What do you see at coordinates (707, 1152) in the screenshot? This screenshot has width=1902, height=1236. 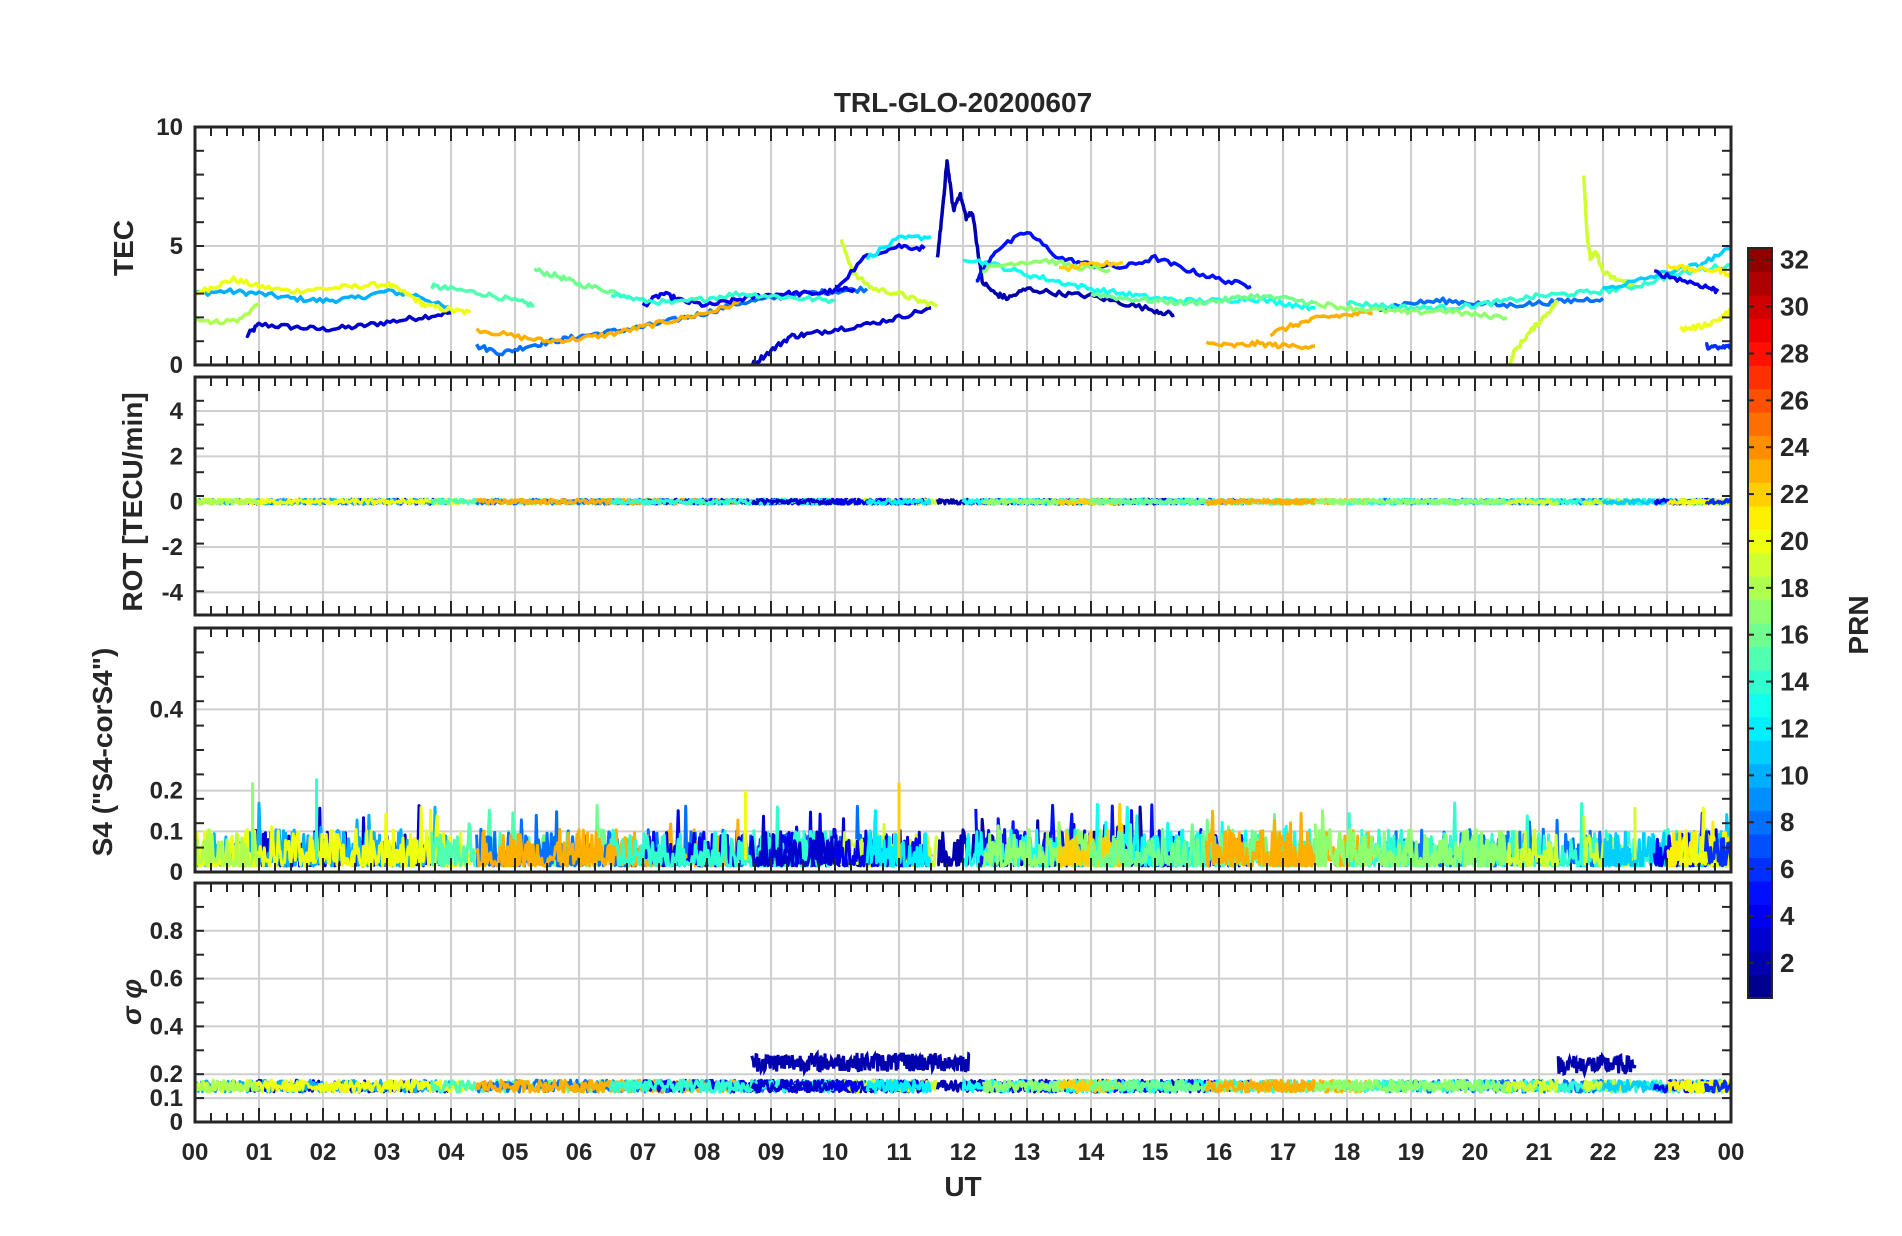 I see `x-tick-label: 08` at bounding box center [707, 1152].